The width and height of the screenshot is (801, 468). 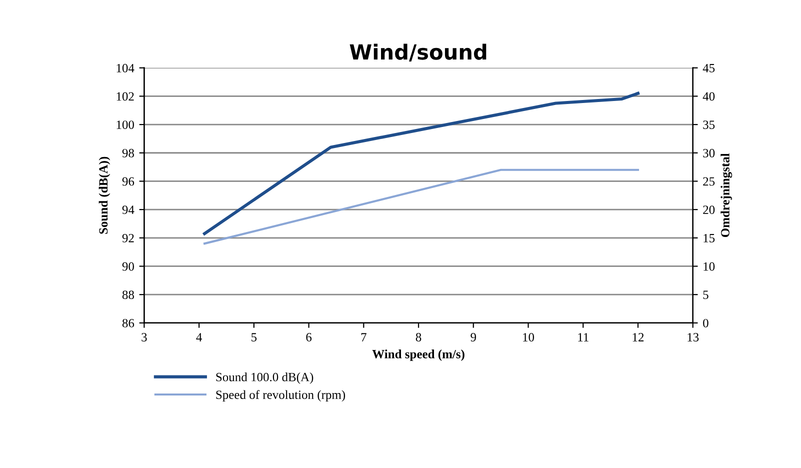 What do you see at coordinates (309, 337) in the screenshot?
I see `x-tick-label: 6` at bounding box center [309, 337].